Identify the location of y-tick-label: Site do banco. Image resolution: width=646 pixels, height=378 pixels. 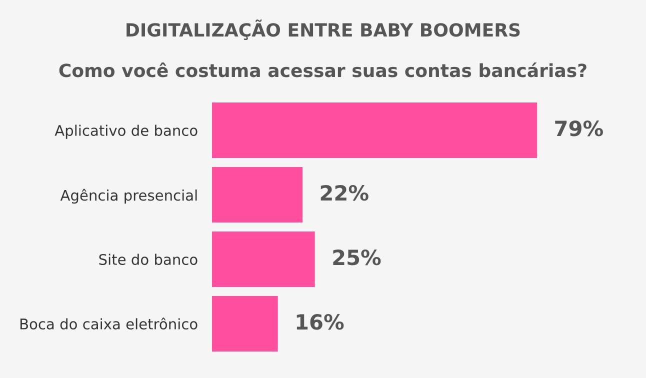
(148, 259).